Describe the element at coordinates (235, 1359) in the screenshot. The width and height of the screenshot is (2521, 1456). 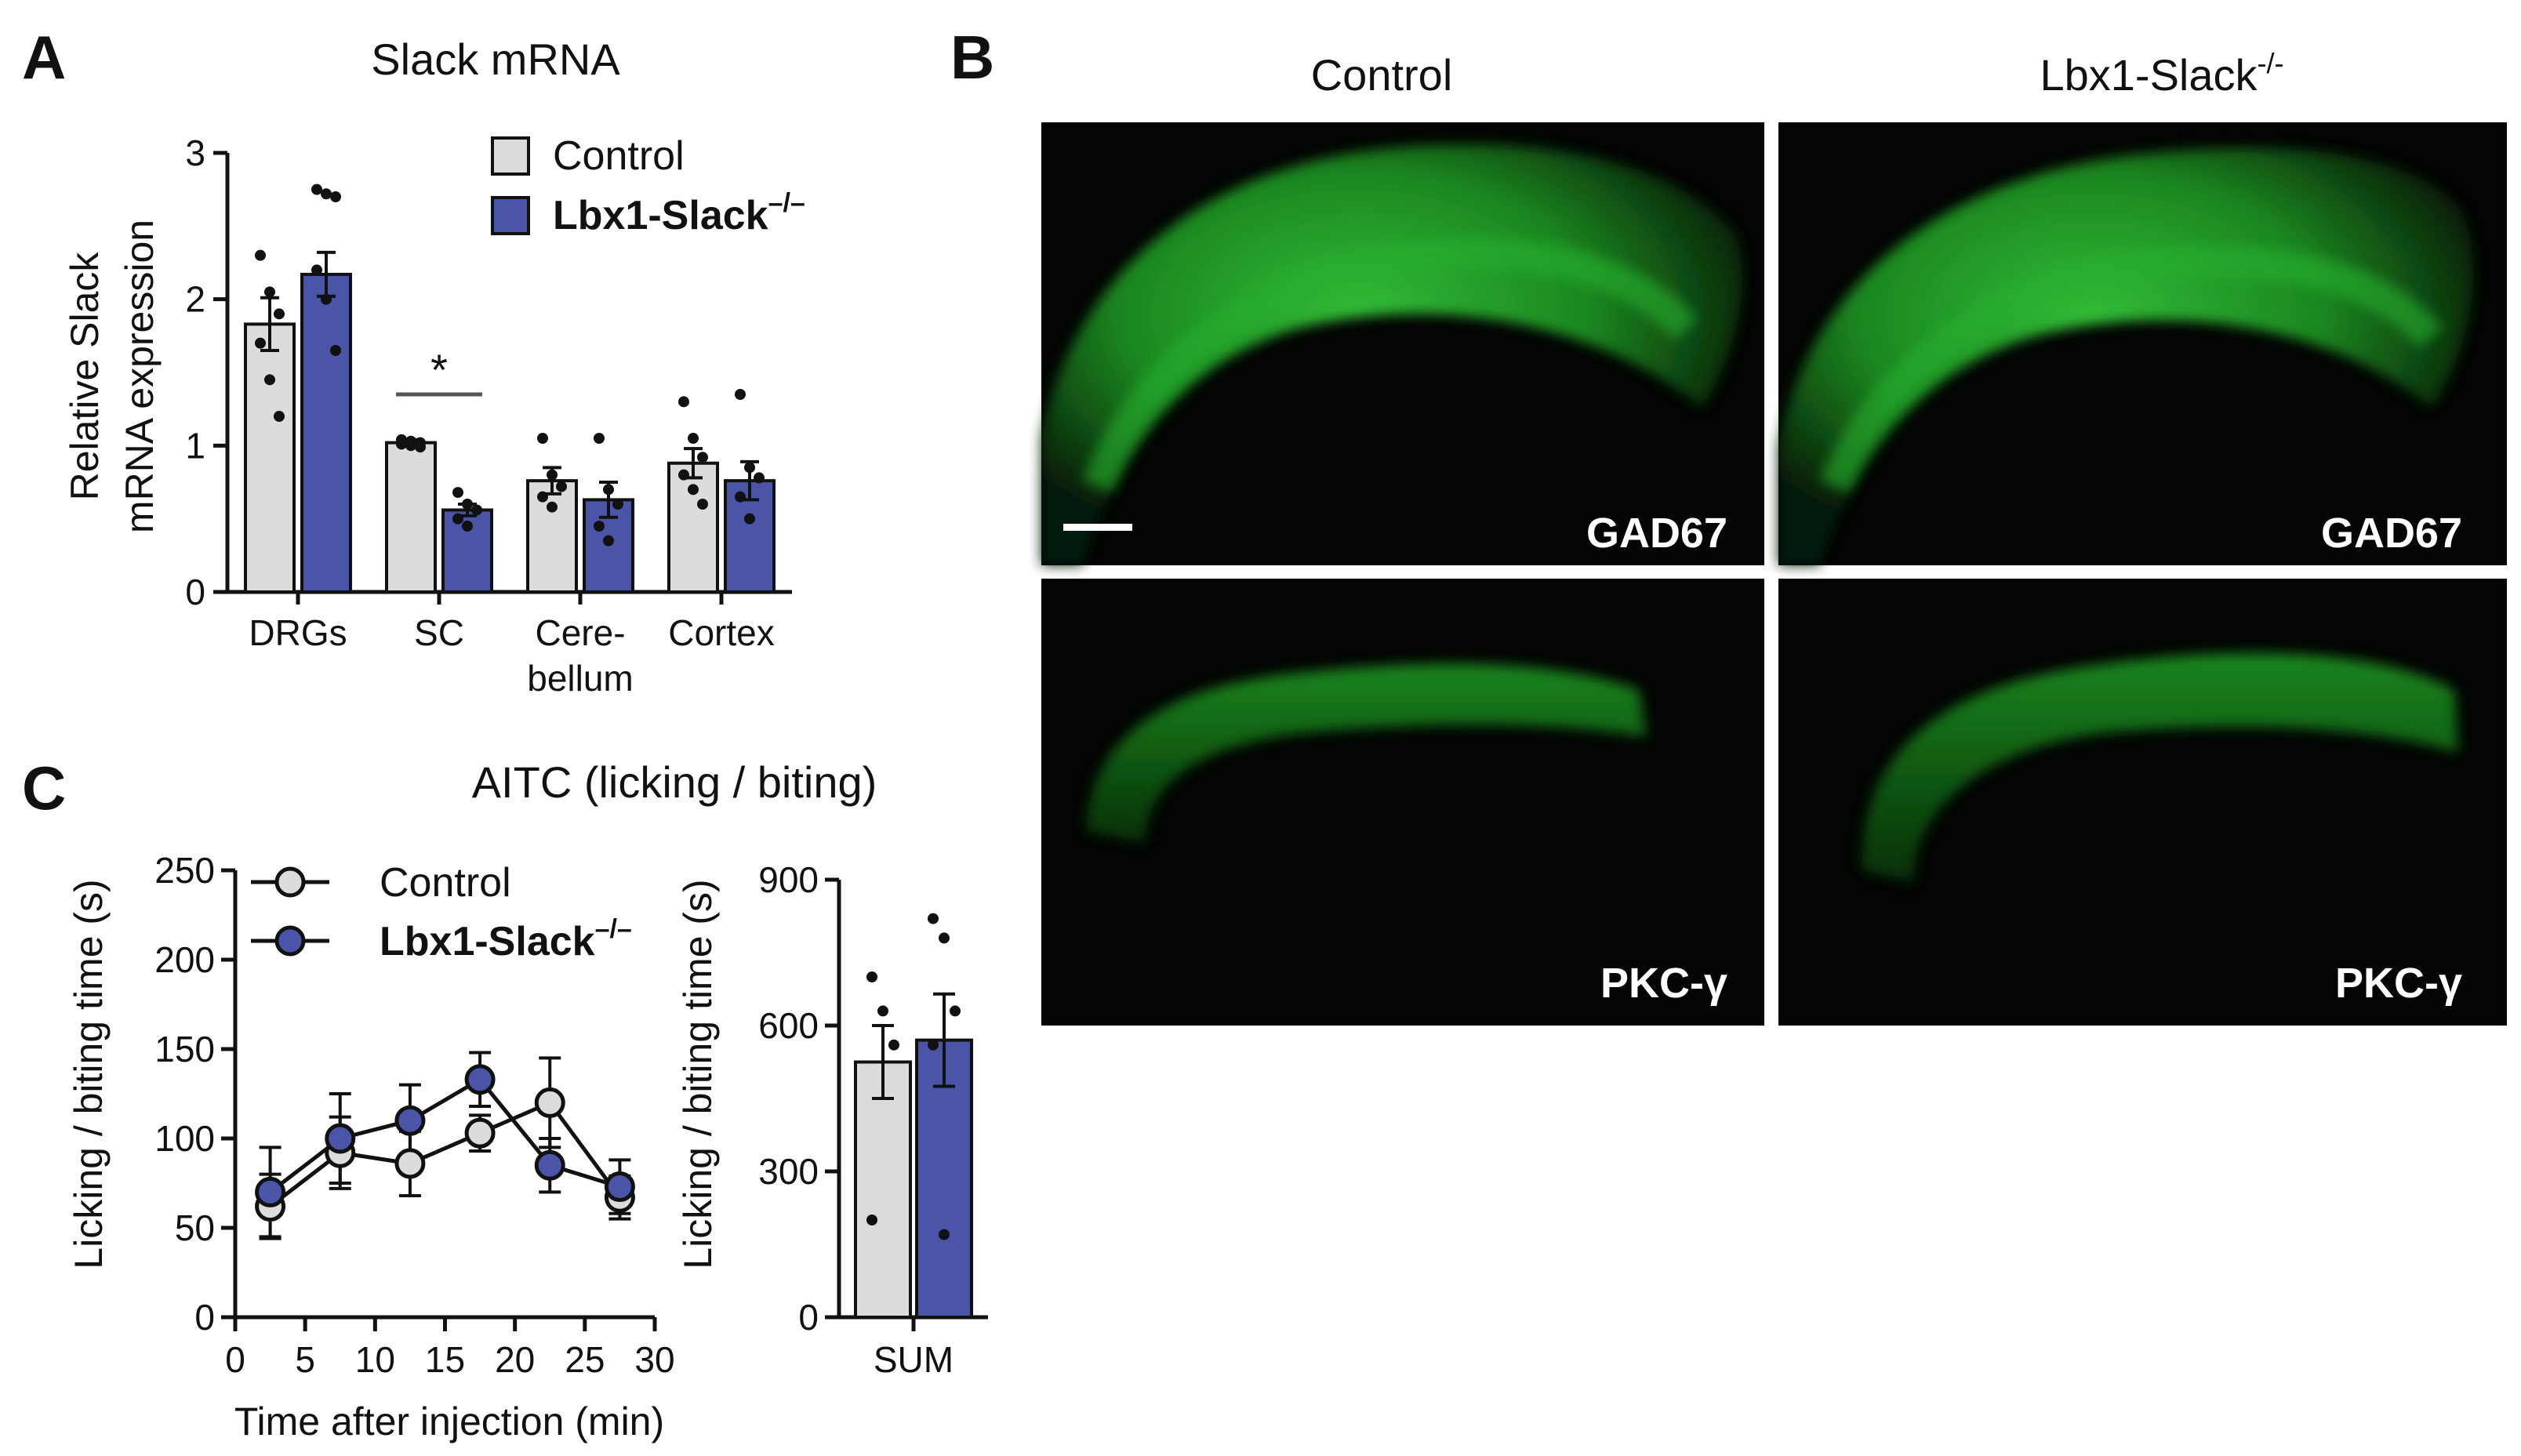
I see `x-tick-label: 0` at that location.